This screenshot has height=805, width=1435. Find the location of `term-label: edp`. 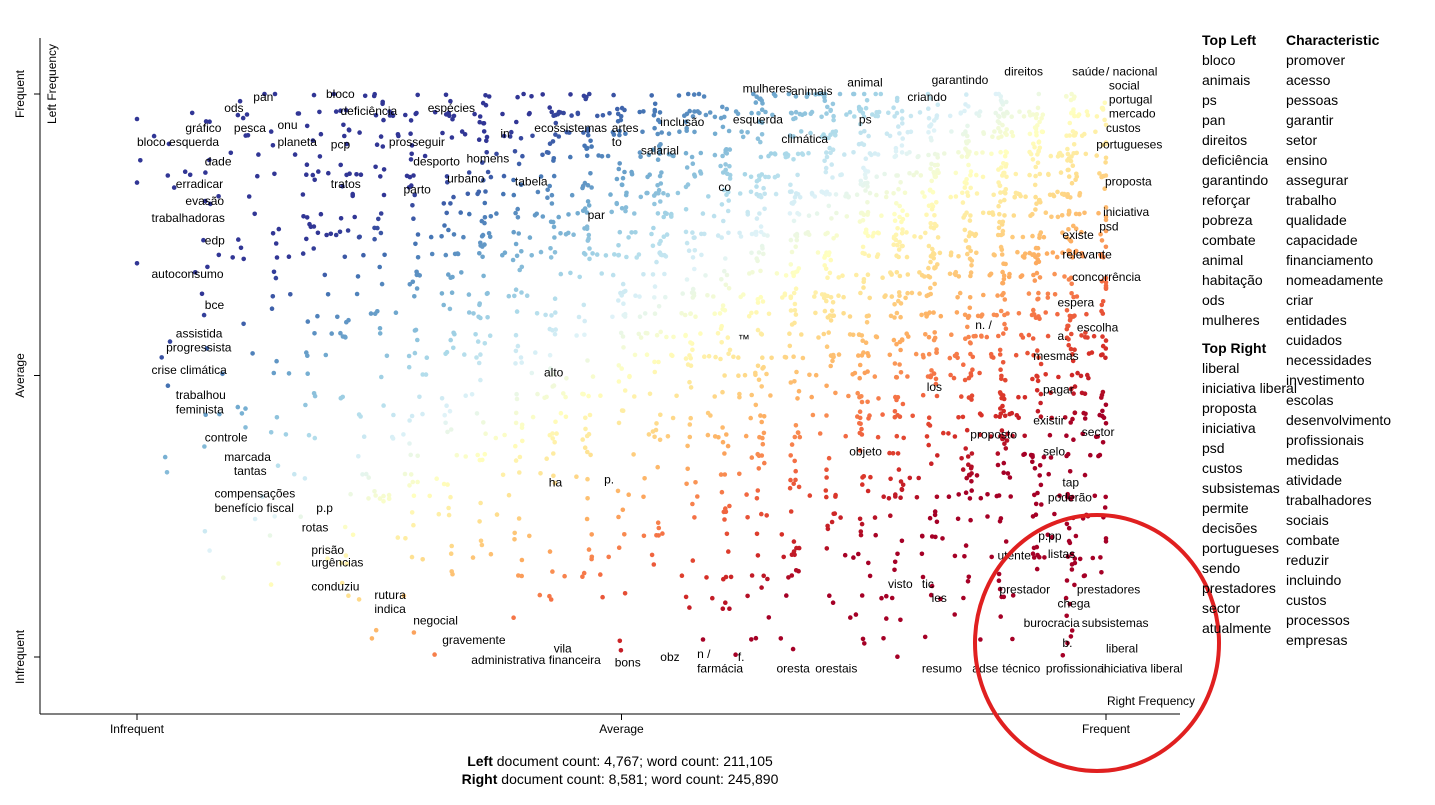

term-label: edp is located at coordinates (215, 240).